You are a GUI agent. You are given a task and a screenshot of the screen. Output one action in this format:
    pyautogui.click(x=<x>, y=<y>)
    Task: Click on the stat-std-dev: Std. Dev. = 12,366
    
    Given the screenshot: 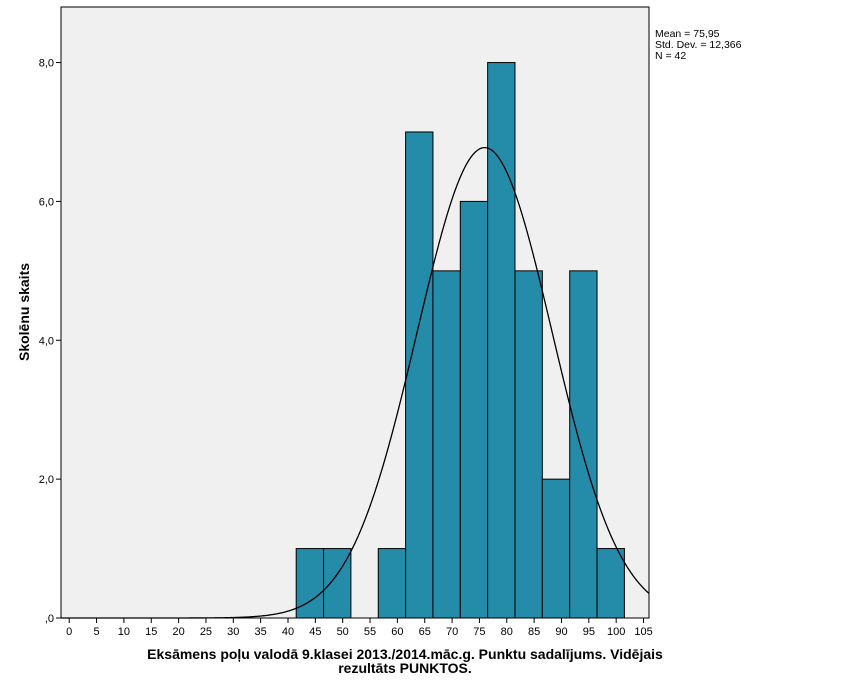 What is the action you would take?
    pyautogui.click(x=698, y=45)
    